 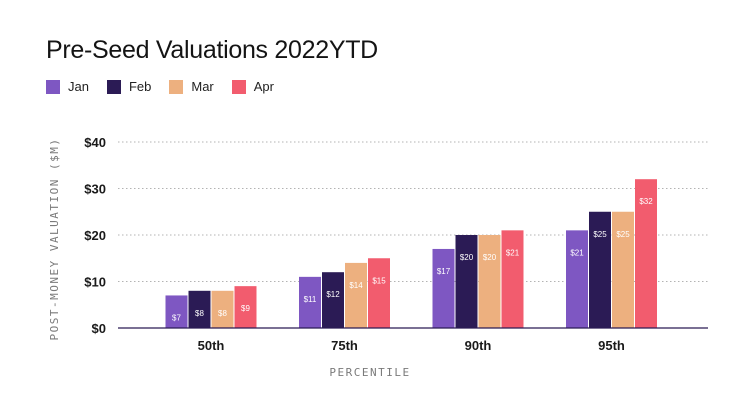 What do you see at coordinates (53, 86) in the screenshot?
I see `legend-swatch-jan` at bounding box center [53, 86].